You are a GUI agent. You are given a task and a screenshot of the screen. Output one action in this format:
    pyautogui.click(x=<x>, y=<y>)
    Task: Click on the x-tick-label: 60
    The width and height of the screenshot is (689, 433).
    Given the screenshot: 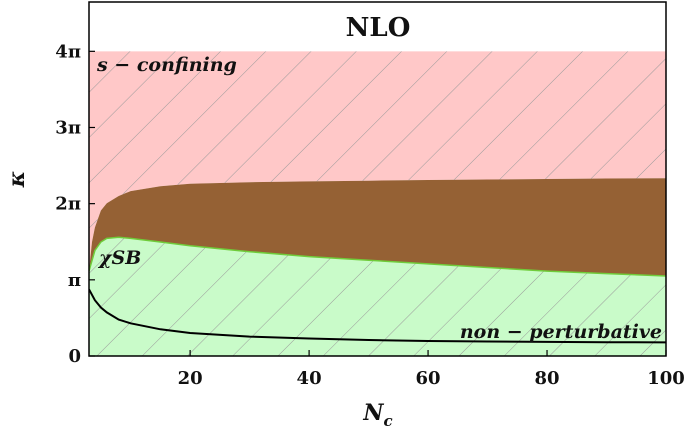 What is the action you would take?
    pyautogui.click(x=428, y=378)
    